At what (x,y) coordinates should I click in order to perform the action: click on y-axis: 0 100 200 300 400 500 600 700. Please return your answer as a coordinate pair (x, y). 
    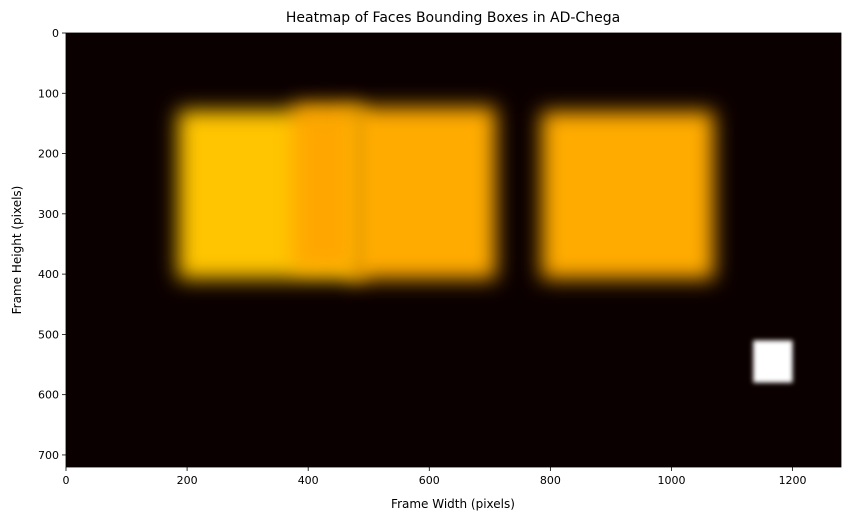
    Looking at the image, I should click on (52, 244).